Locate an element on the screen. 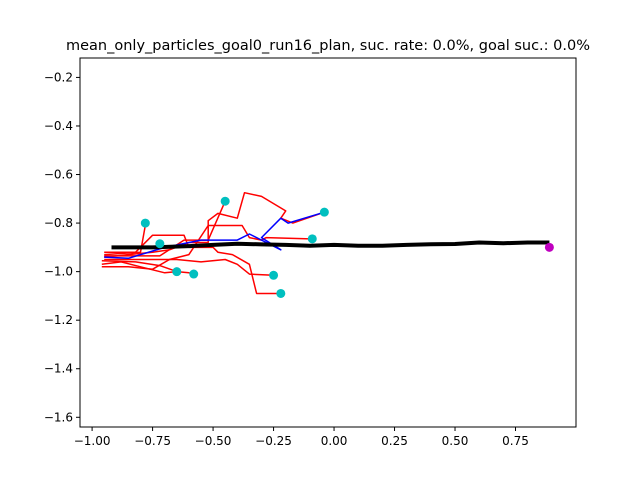 The image size is (640, 480). y-tick-label: −1.4 is located at coordinates (58, 369).